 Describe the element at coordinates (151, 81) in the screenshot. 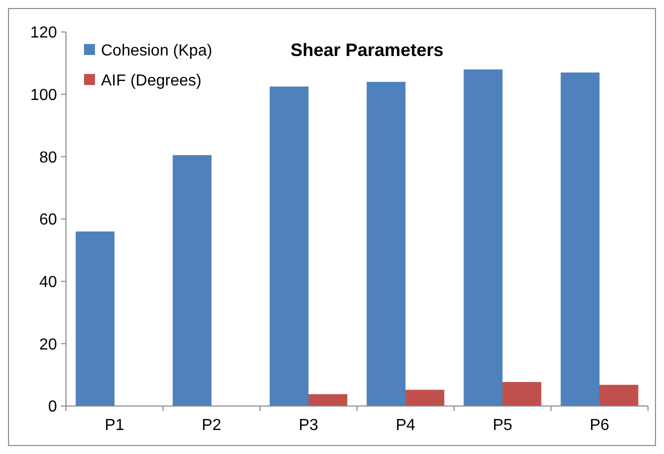

I see `legend-label: AIF (Degrees)` at that location.